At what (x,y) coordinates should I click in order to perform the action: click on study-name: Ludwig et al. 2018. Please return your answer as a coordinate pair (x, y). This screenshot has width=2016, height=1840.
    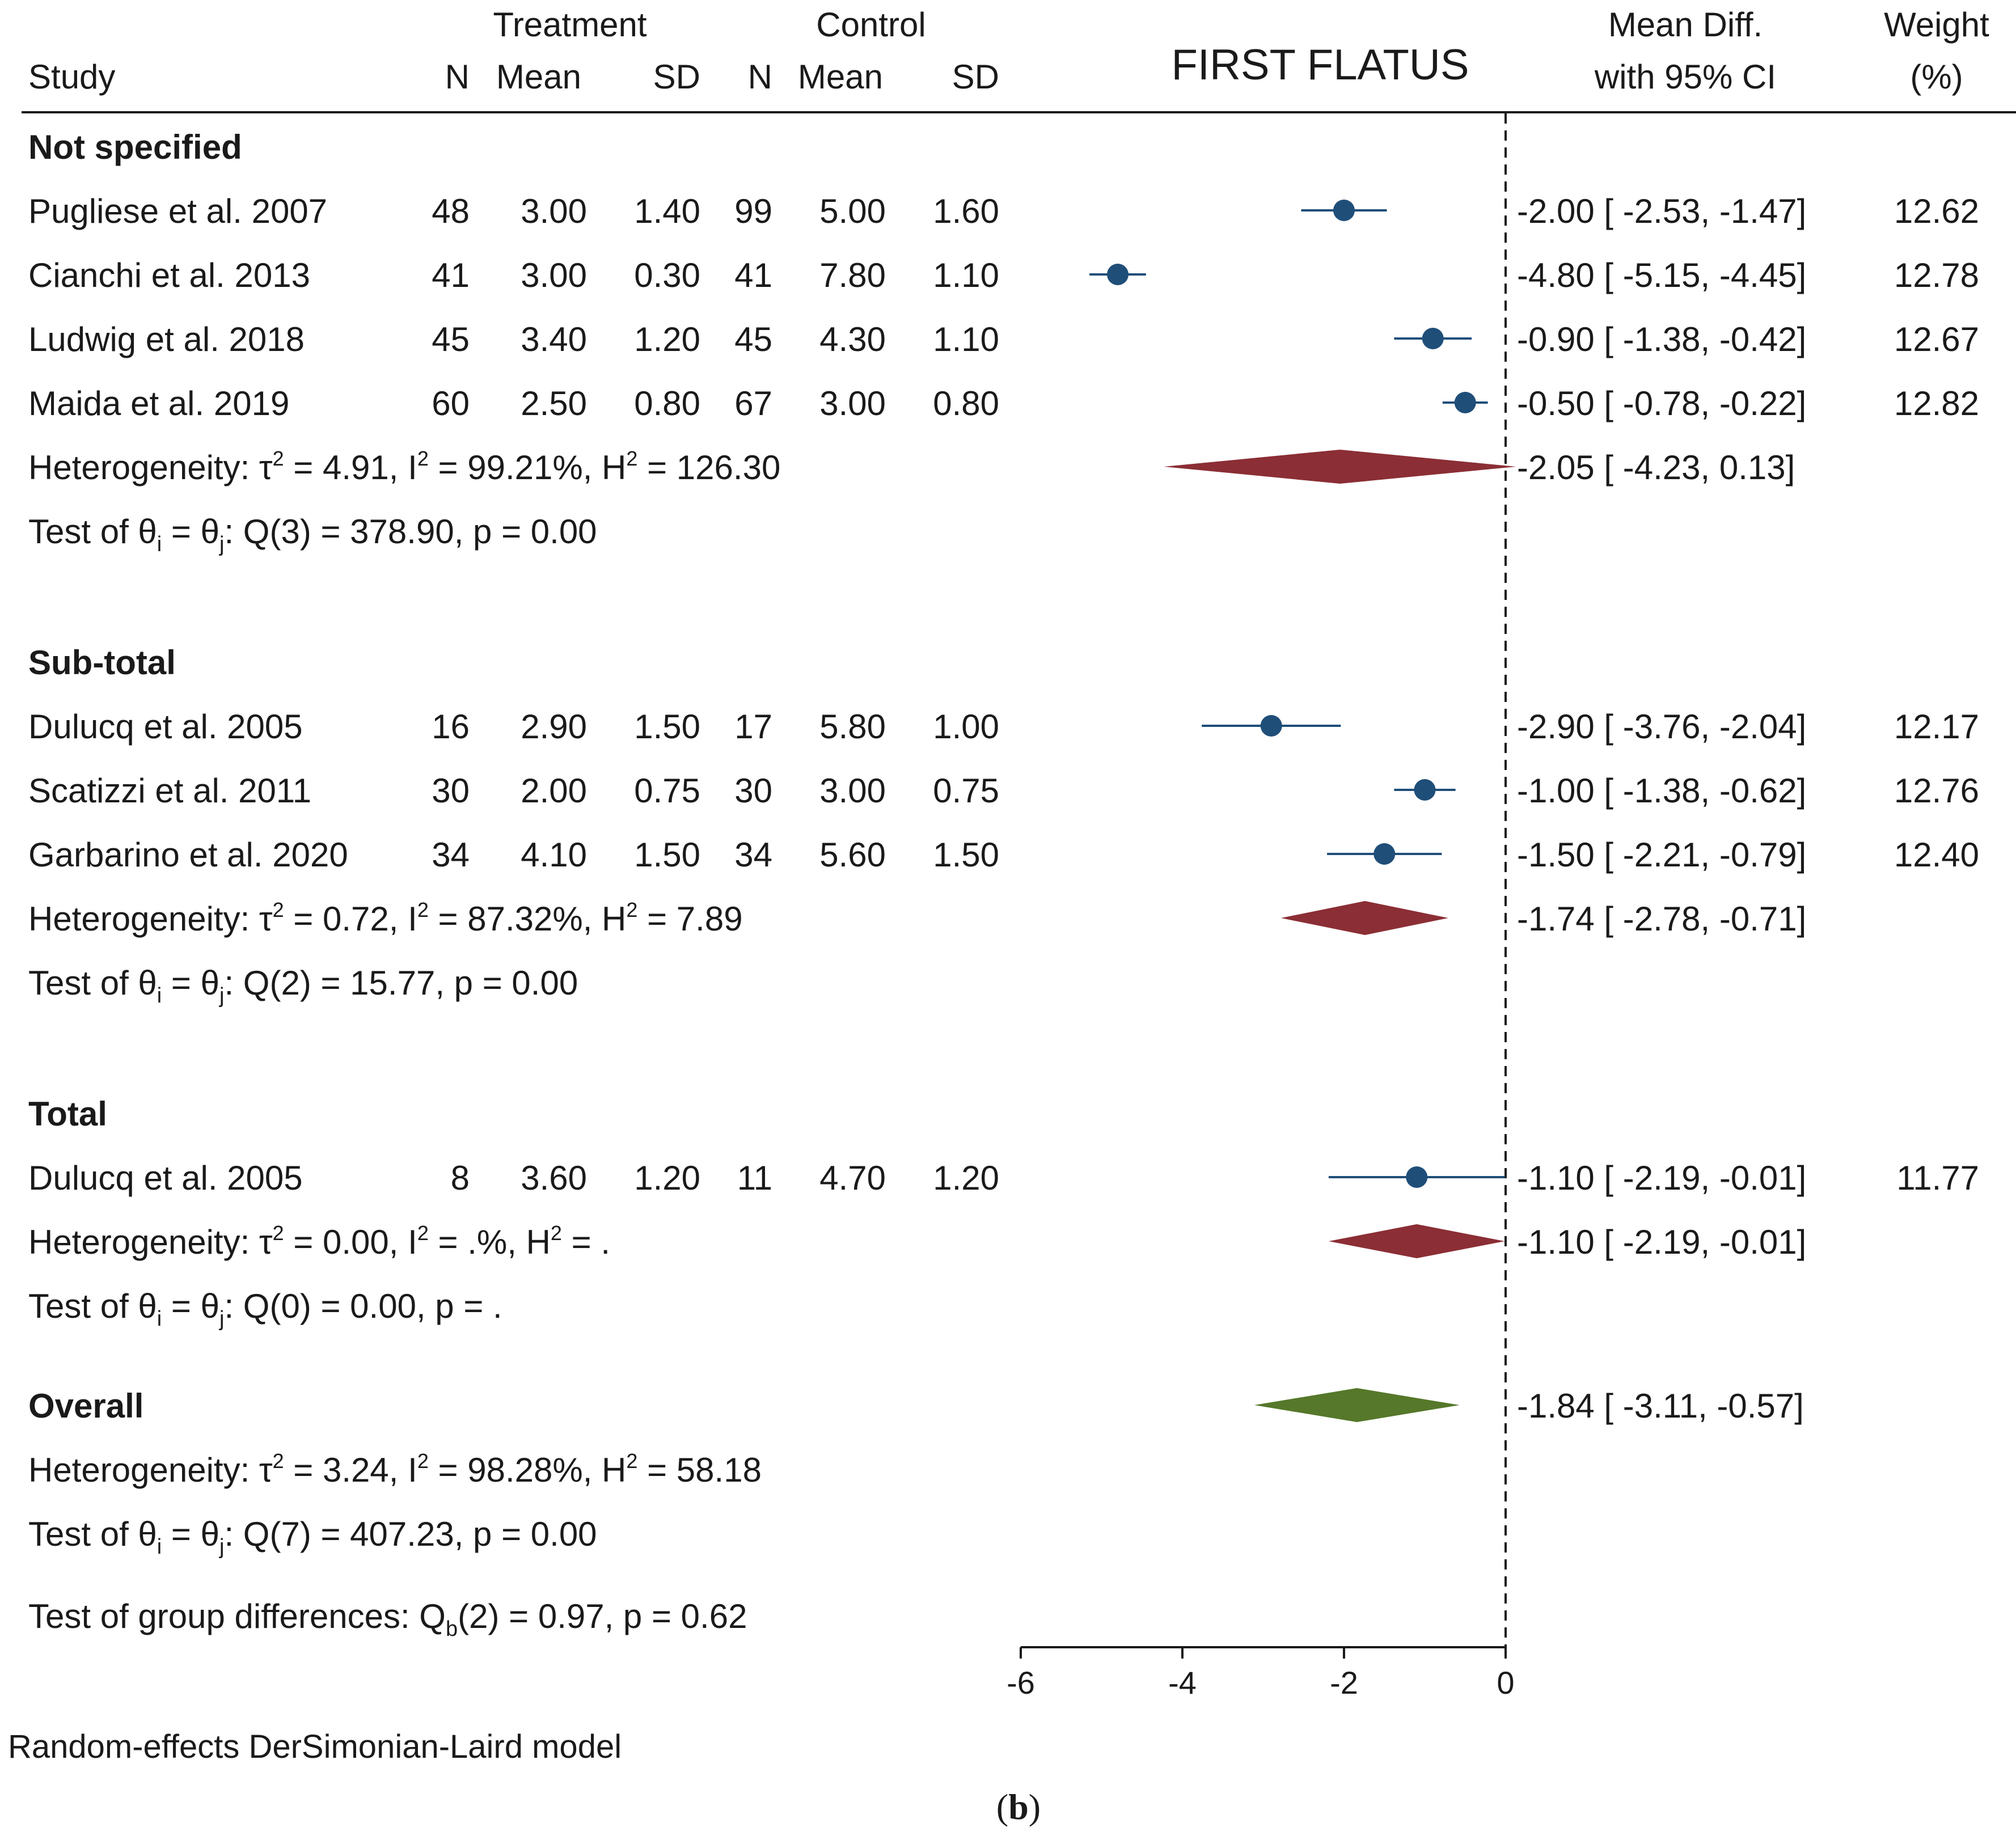
    Looking at the image, I should click on (166, 339).